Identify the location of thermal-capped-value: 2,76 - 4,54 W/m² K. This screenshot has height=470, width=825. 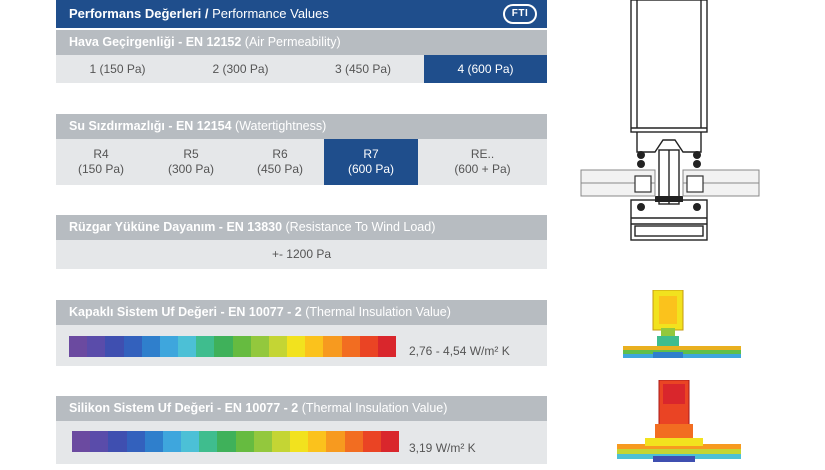
(459, 351).